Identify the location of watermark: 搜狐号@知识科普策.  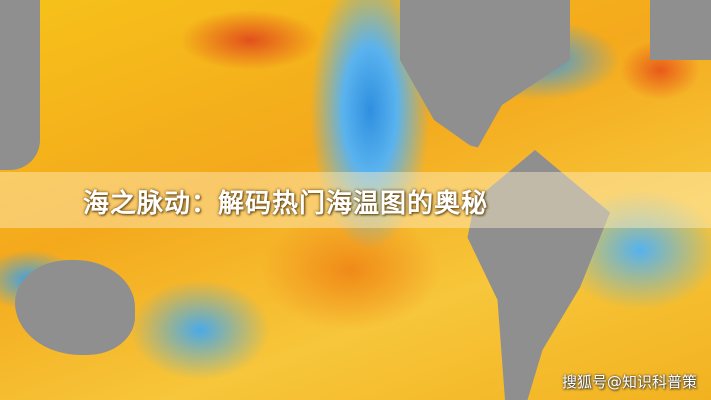
(629, 382).